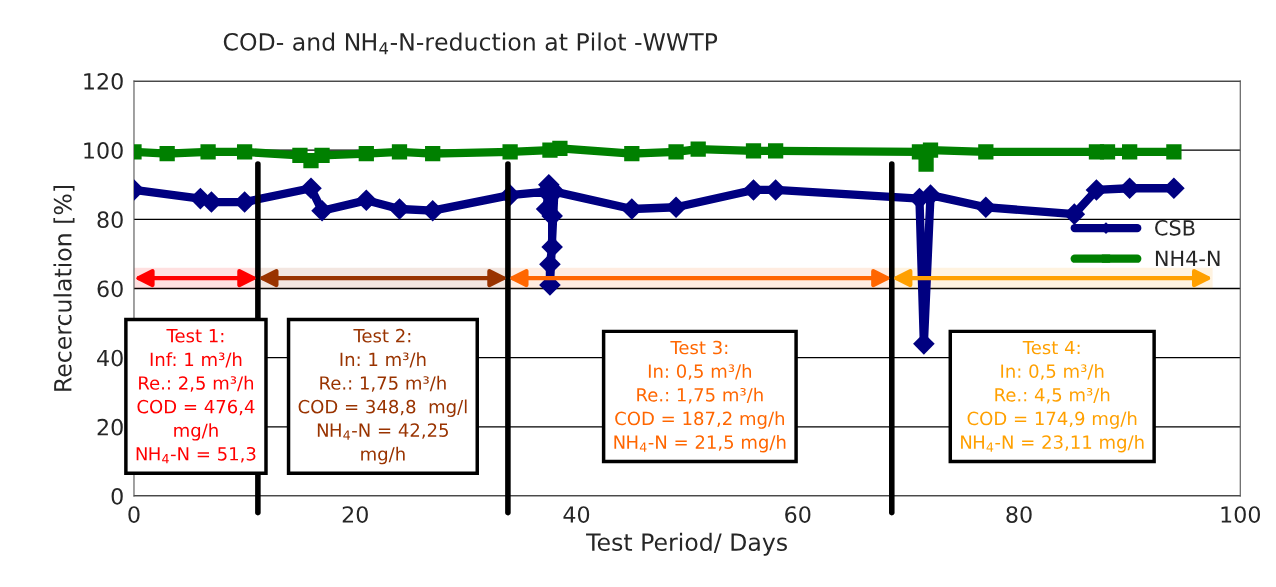 This screenshot has height=587, width=1276. What do you see at coordinates (470, 43) in the screenshot?
I see `chart-title: COD- and NH$_{4}$-N-reduction at Pilot -WWTP` at bounding box center [470, 43].